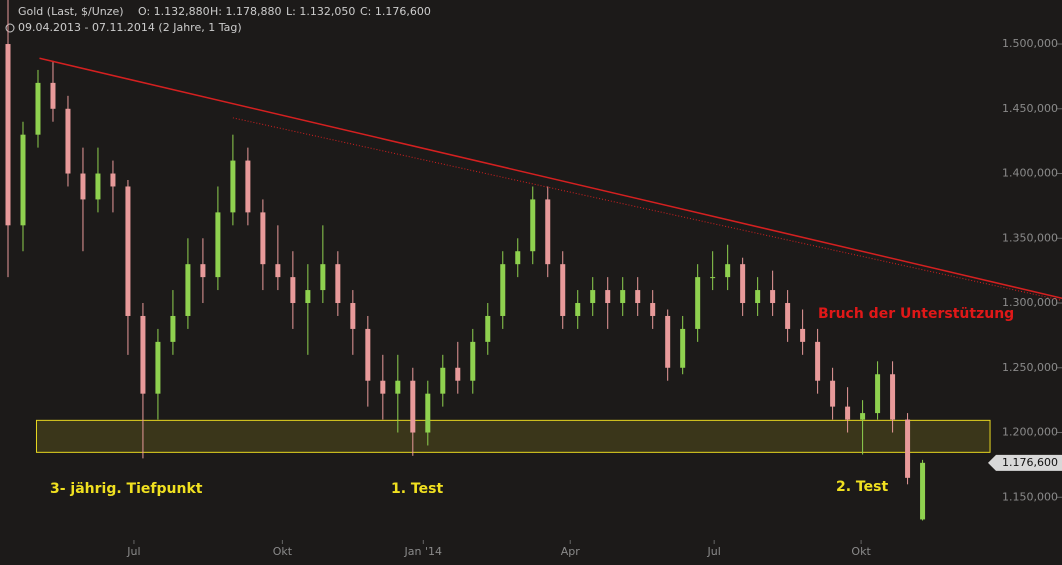 This screenshot has width=1062, height=565. Describe the element at coordinates (71, 11) in the screenshot. I see `chart-title: Gold (Last, $/Unze)` at that location.